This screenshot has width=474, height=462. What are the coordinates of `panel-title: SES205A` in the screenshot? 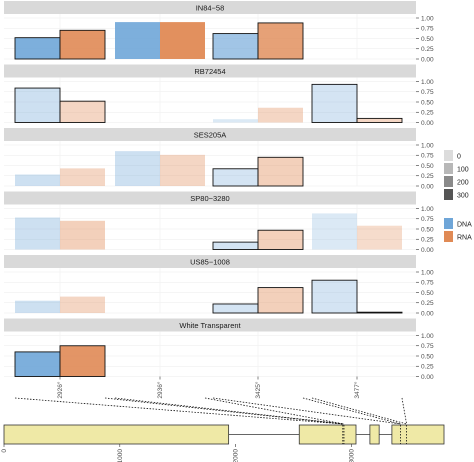 It's located at (210, 135).